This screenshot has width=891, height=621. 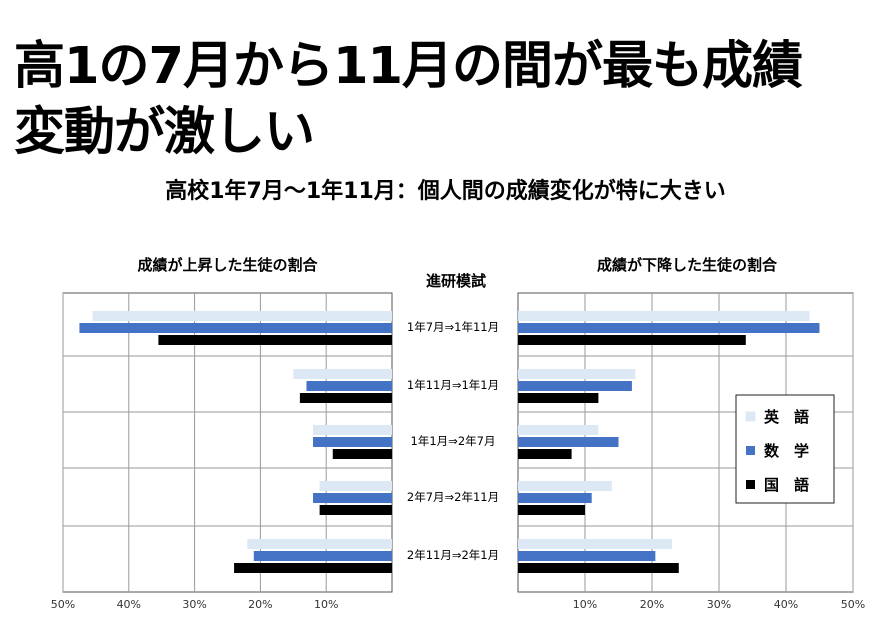 I want to click on right-x-tick-label: 10%, so click(x=585, y=604).